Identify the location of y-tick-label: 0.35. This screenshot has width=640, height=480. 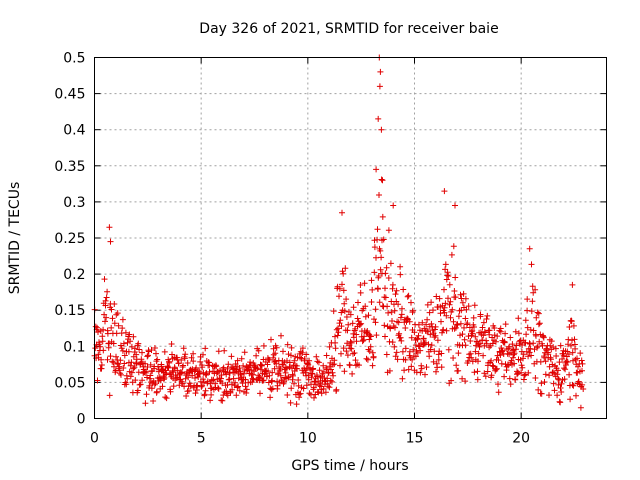
(69, 167).